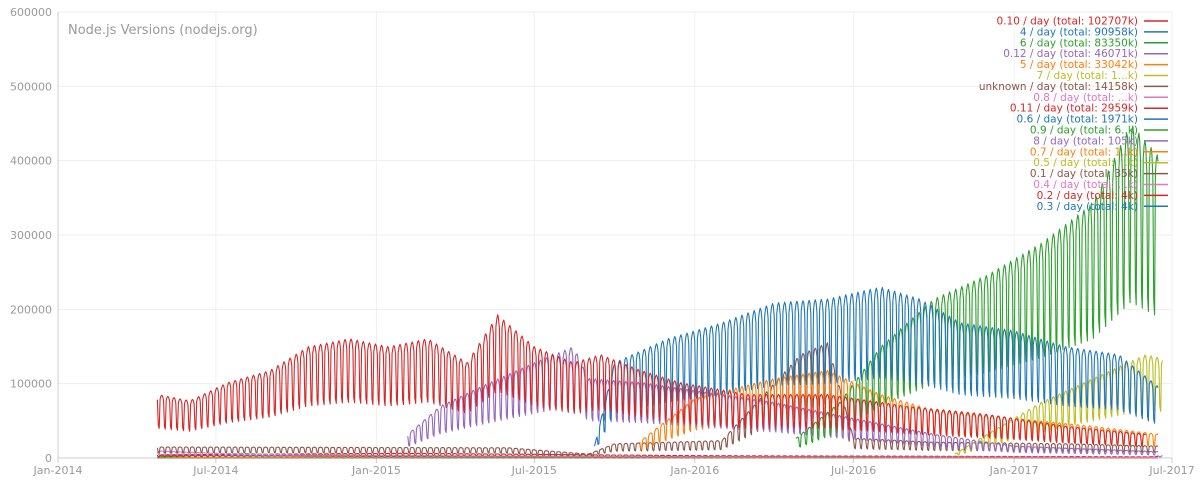 The image size is (1200, 480). Describe the element at coordinates (657, 454) in the screenshot. I see `series-line` at that location.